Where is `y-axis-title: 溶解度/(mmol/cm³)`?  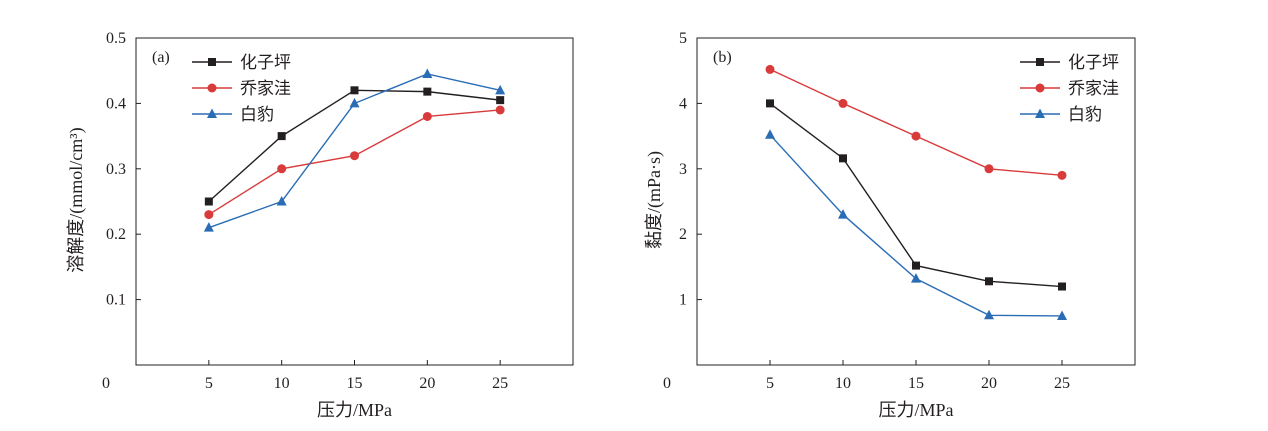 y-axis-title: 溶解度/(mmol/cm³) is located at coordinates (76, 199).